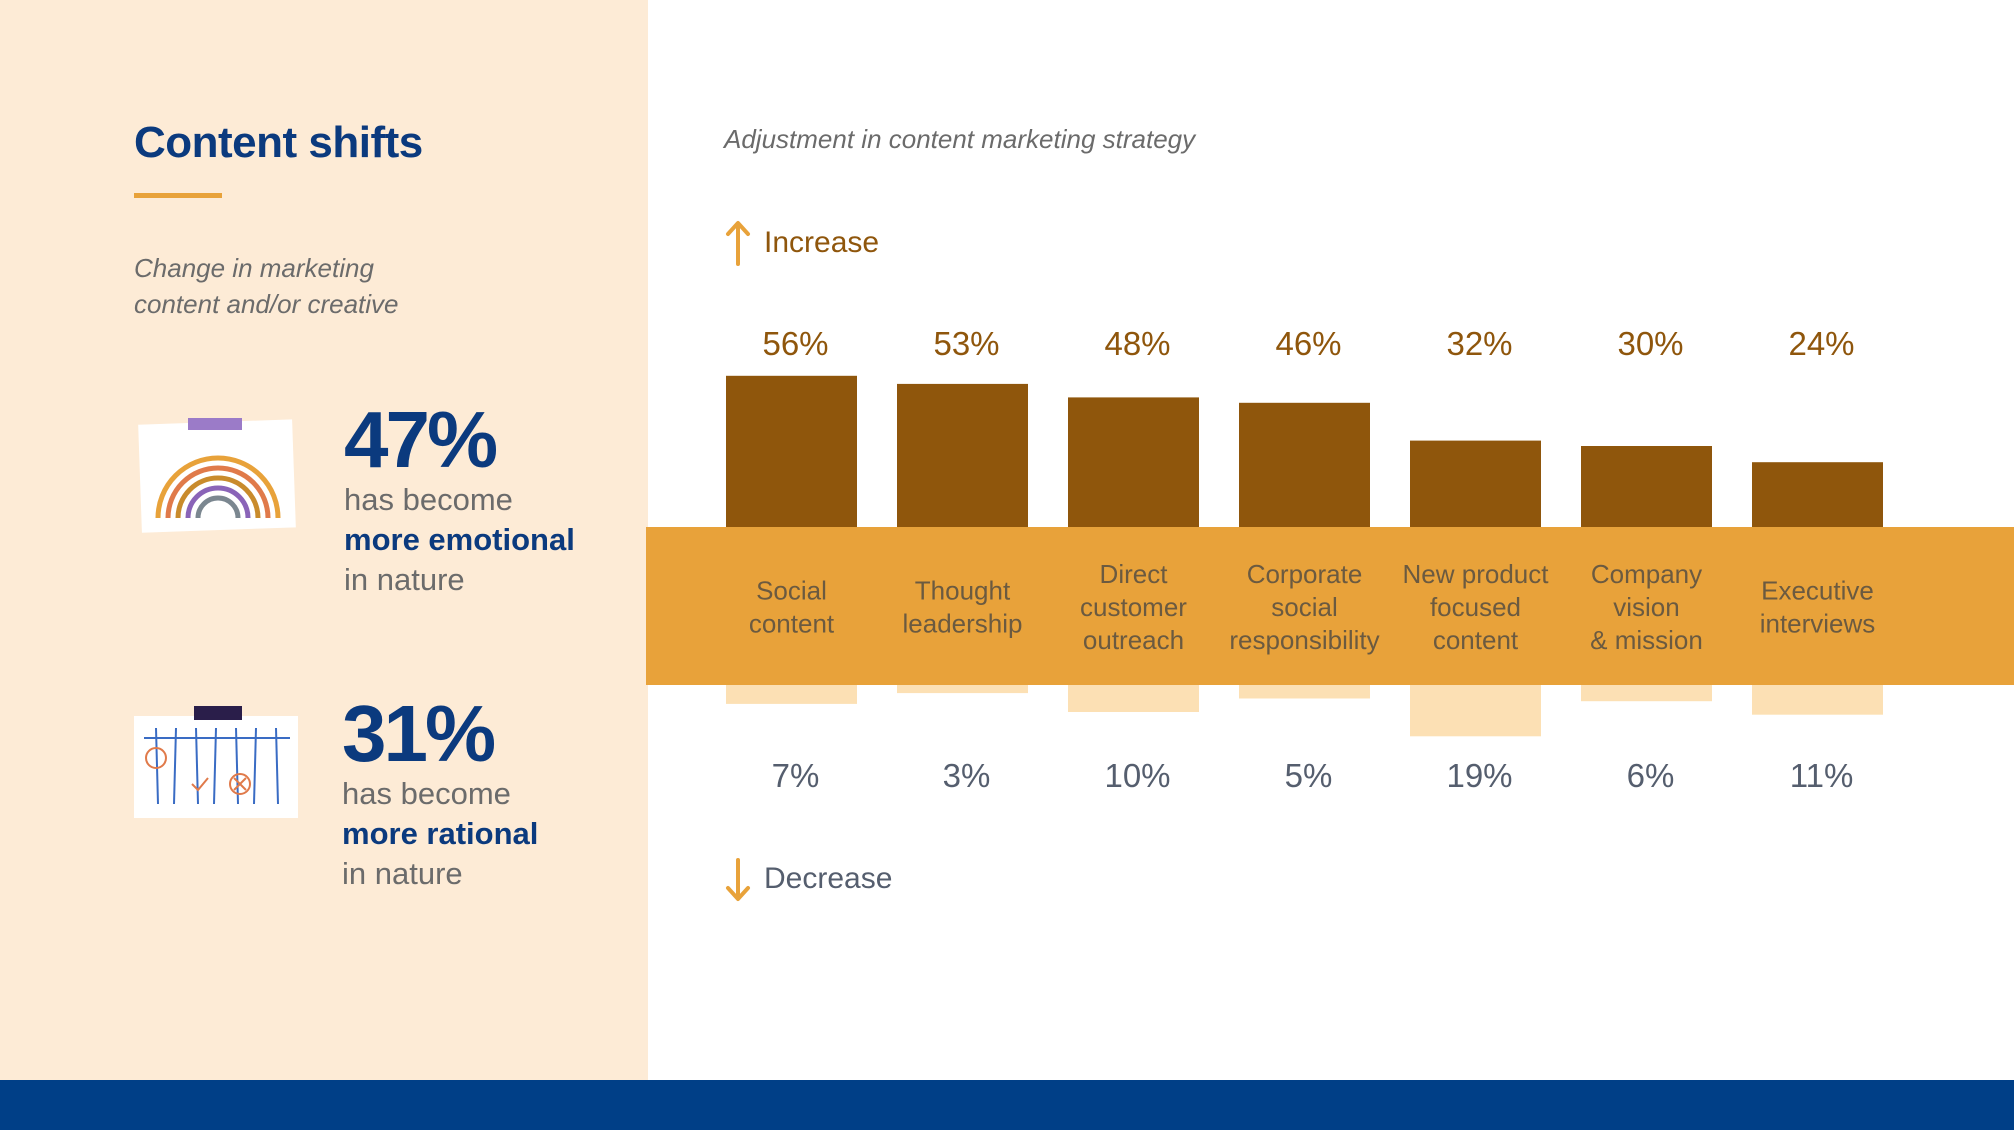 The width and height of the screenshot is (2014, 1130). I want to click on increase-value-label: 24%, so click(1821, 343).